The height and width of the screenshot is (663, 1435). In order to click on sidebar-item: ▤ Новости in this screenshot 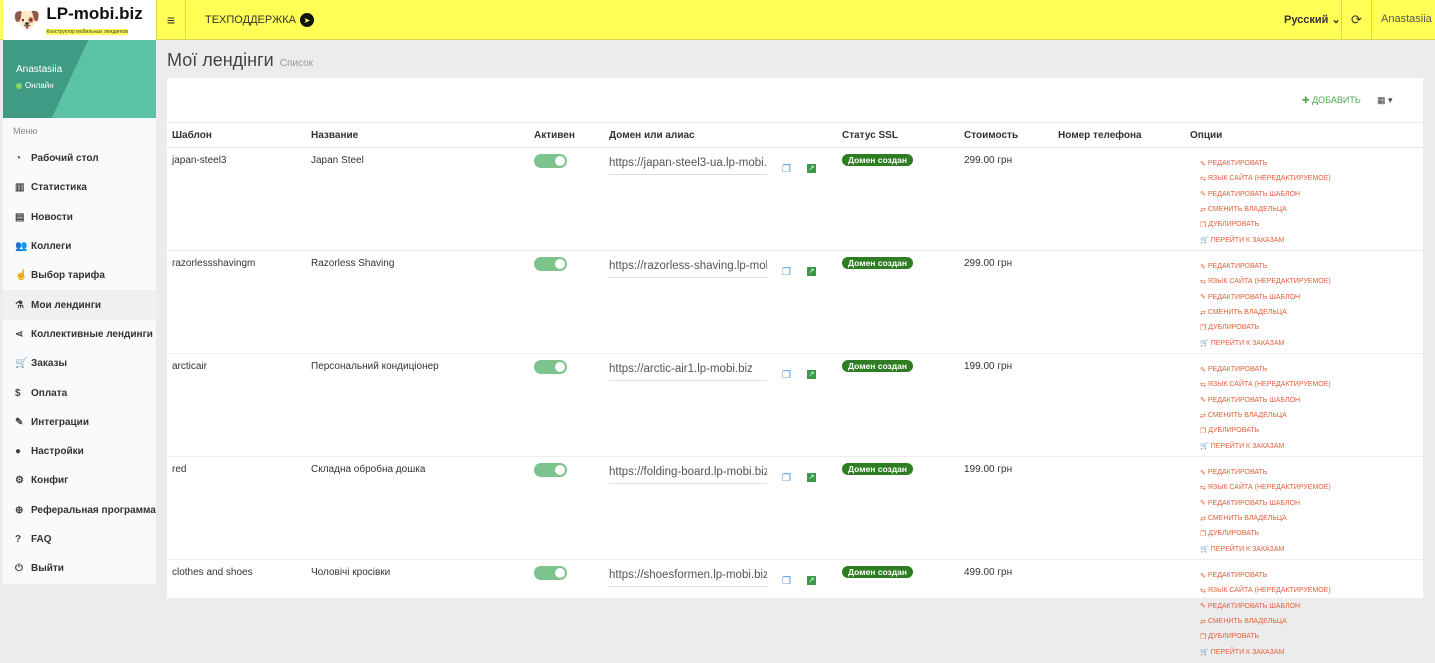, I will do `click(79, 217)`.